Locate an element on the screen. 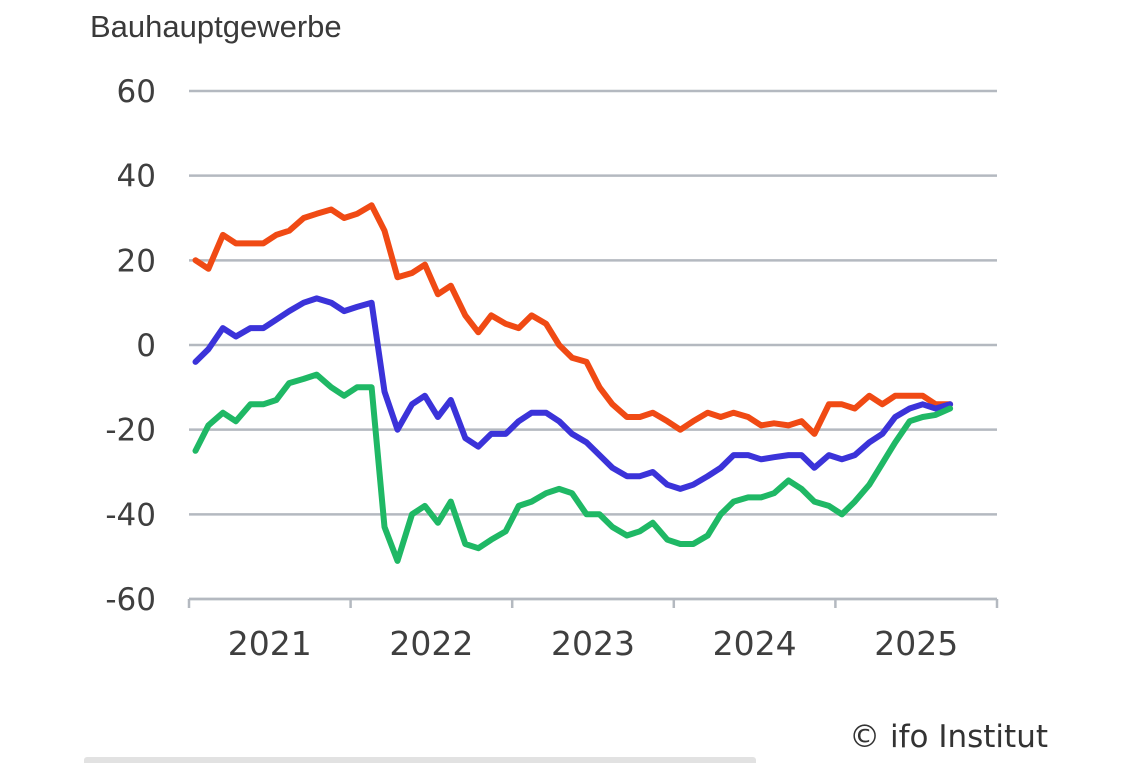  y-tick-label: -60 is located at coordinates (130, 600).